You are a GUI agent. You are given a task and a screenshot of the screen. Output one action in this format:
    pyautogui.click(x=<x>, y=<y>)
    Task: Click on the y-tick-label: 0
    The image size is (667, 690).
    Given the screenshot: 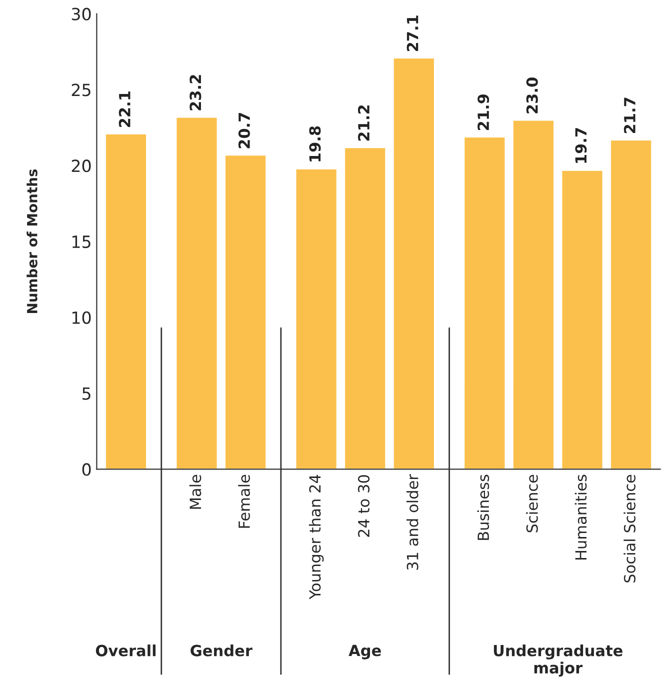 What is the action you would take?
    pyautogui.click(x=86, y=469)
    